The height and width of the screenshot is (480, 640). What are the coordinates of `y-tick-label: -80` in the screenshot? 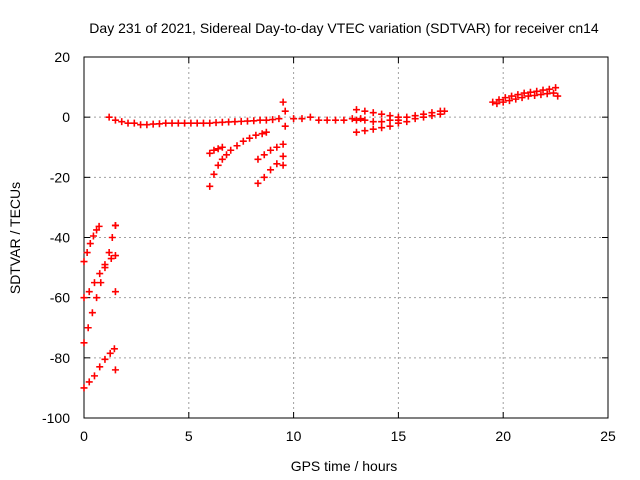 It's located at (60, 358).